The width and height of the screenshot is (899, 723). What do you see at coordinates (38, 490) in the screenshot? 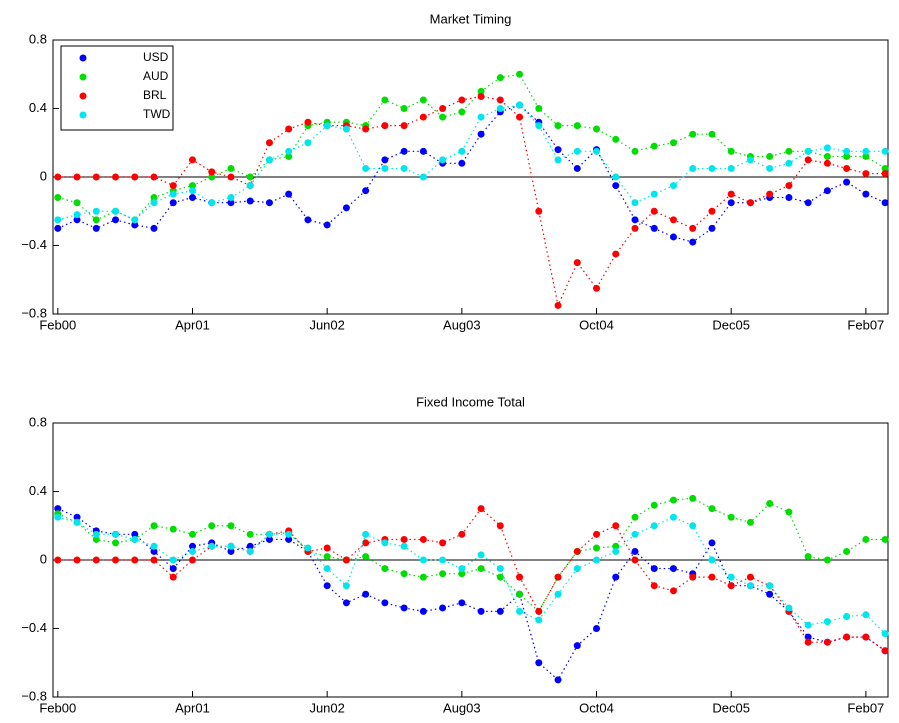
I see `y-tick-label: 0.4` at bounding box center [38, 490].